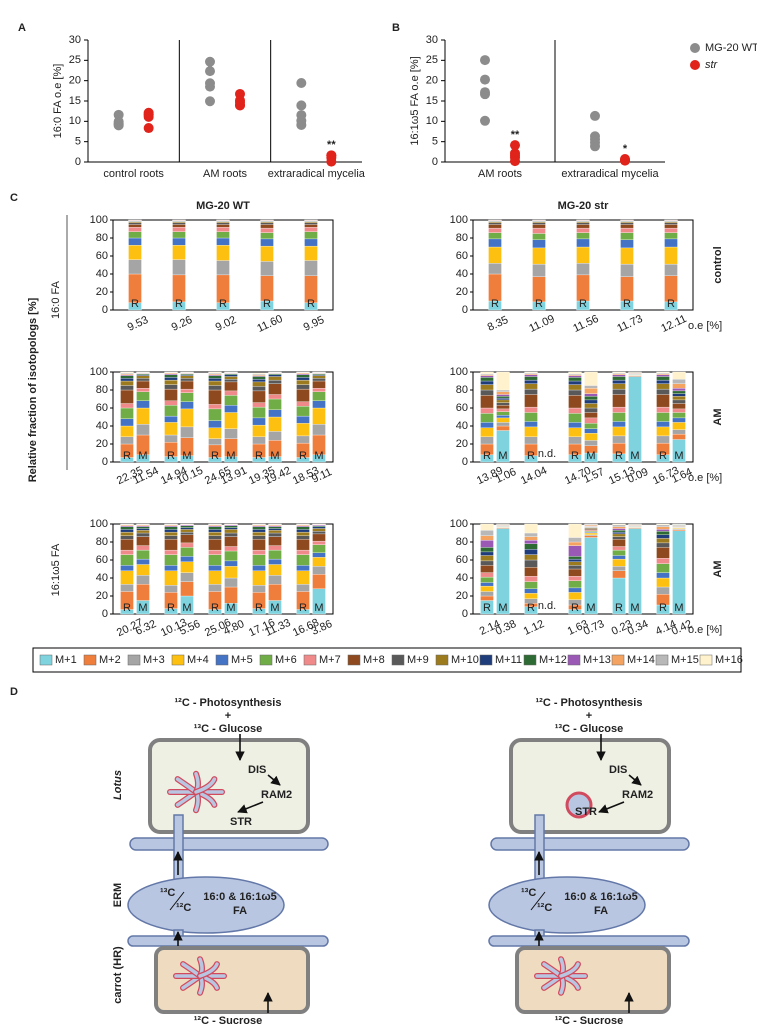 The width and height of the screenshot is (757, 1031). I want to click on significance-mark: **, so click(331, 145).